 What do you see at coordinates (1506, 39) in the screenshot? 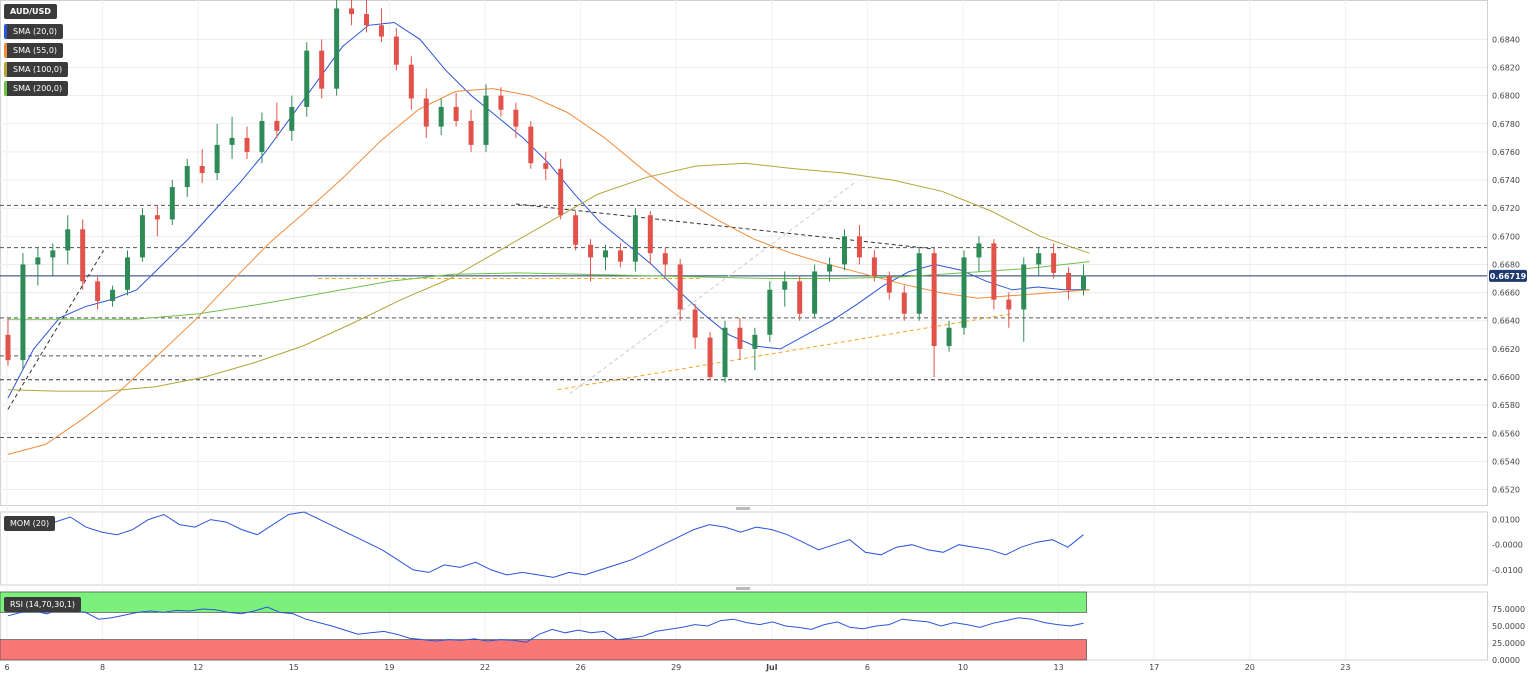
I see `price-tick-label: 0.6840` at bounding box center [1506, 39].